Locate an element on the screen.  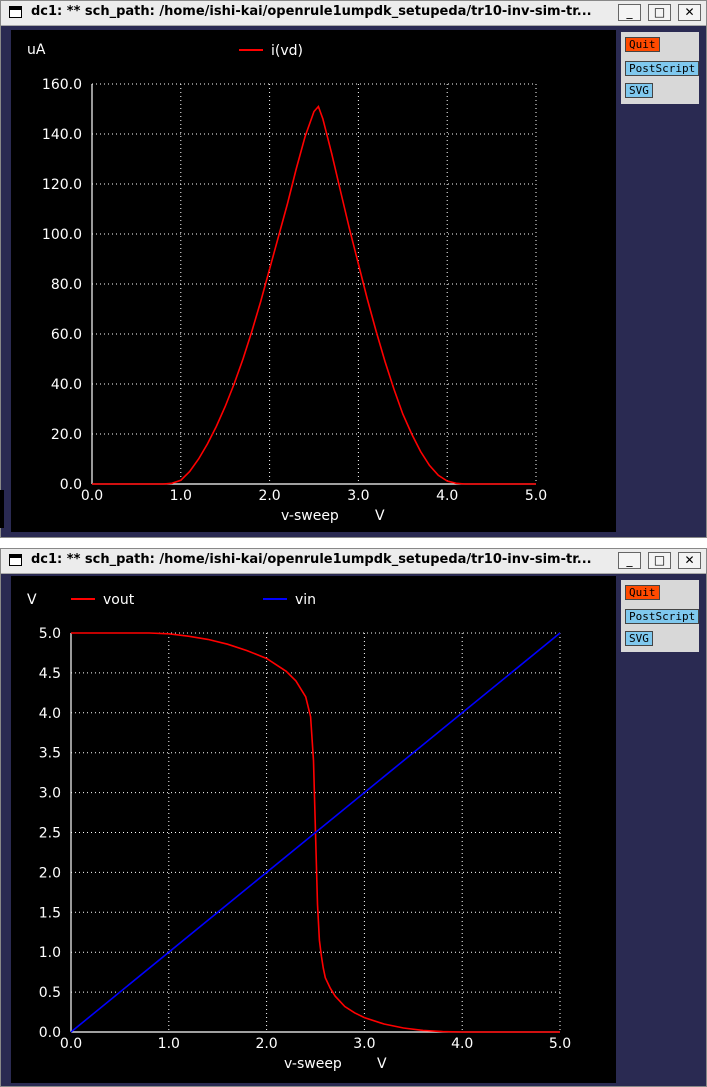
y-tick-label: 100.0 is located at coordinates (62, 235).